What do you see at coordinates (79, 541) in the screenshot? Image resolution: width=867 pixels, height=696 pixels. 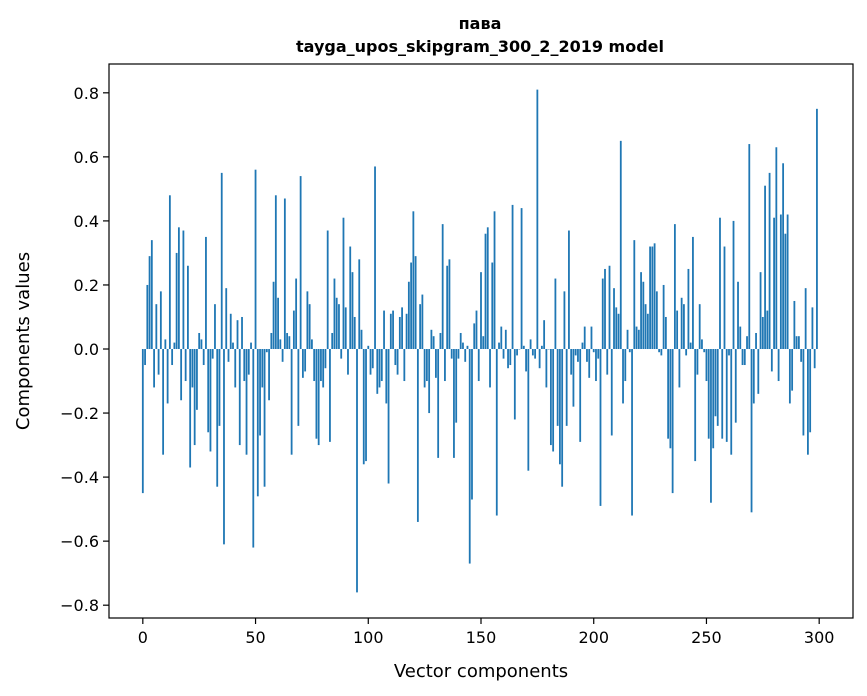 I see `y-tick-label: −0.6` at bounding box center [79, 541].